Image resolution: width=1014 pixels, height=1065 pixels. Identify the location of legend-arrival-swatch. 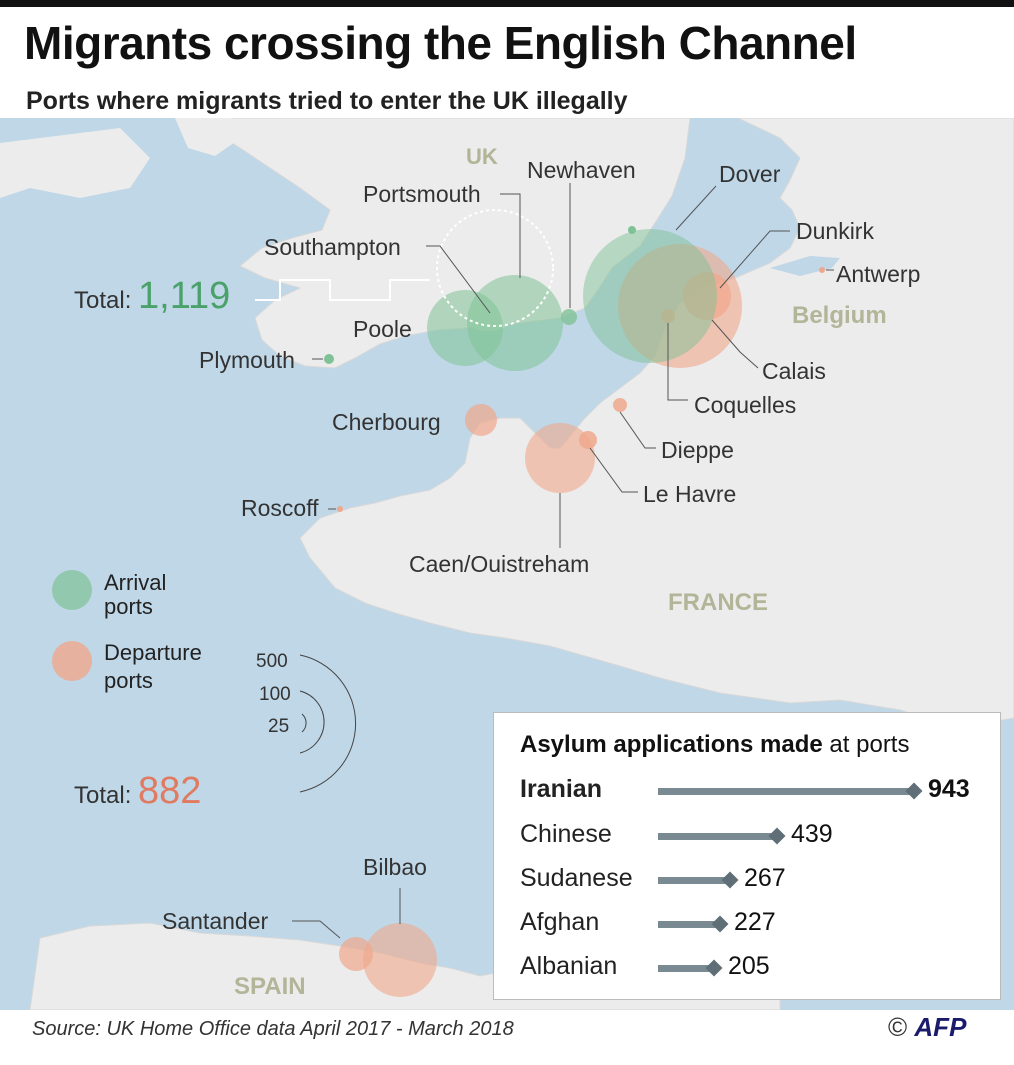
(72, 590).